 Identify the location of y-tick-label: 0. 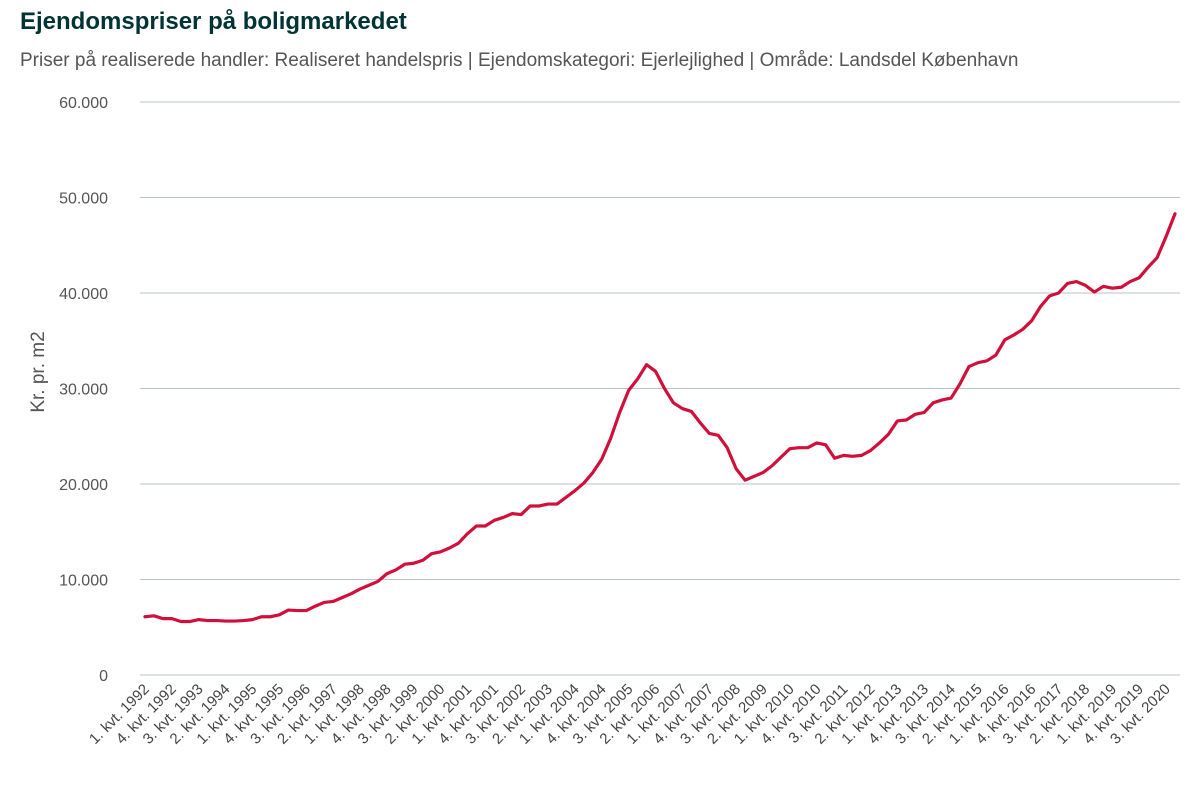
(103, 676).